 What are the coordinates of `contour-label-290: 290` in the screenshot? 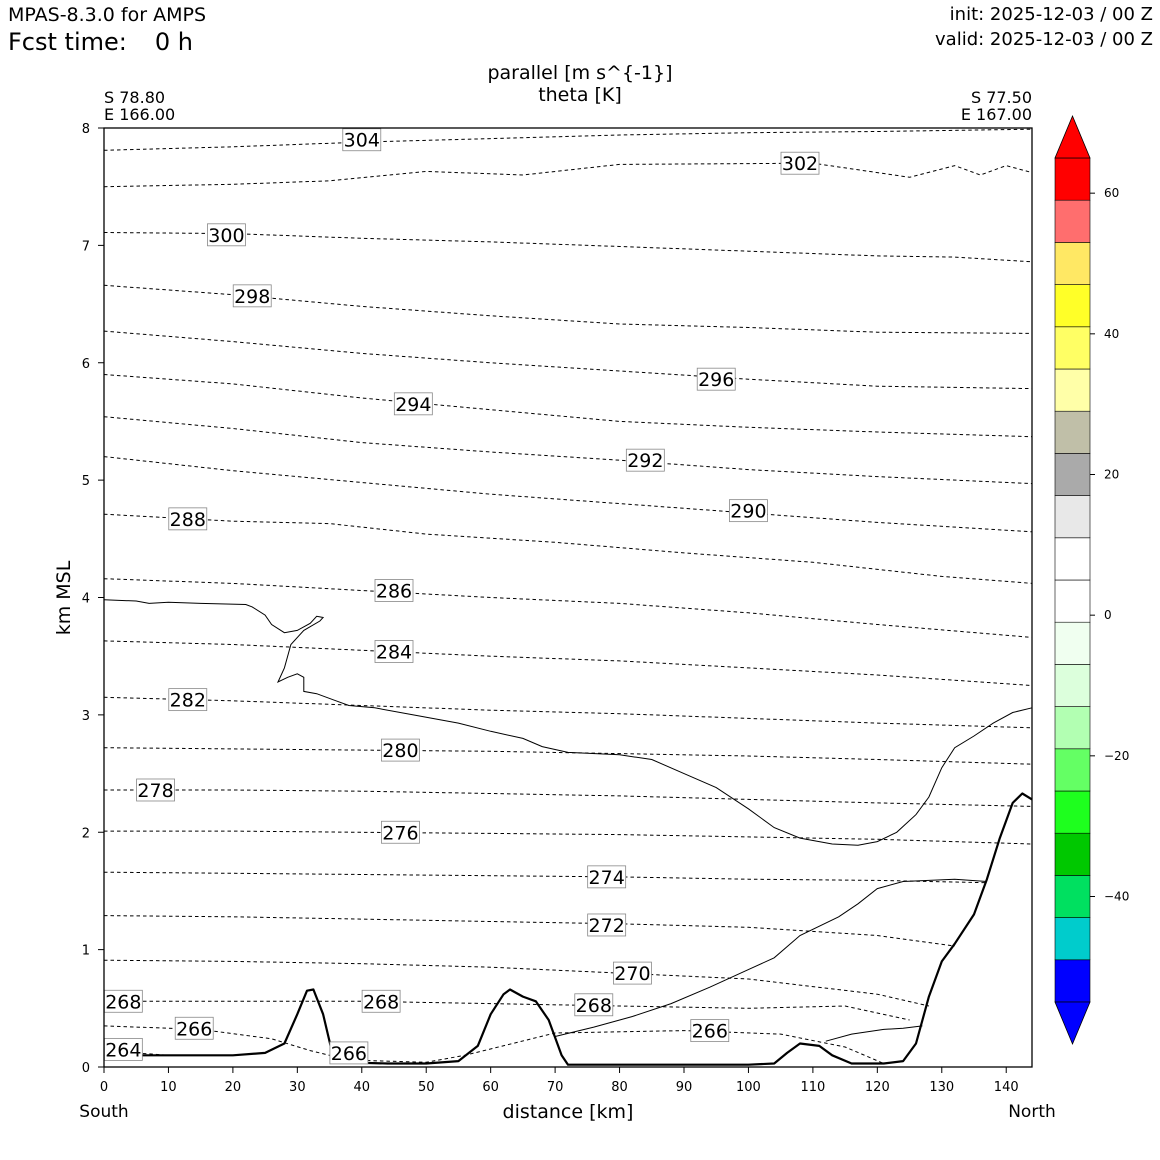 It's located at (748, 511).